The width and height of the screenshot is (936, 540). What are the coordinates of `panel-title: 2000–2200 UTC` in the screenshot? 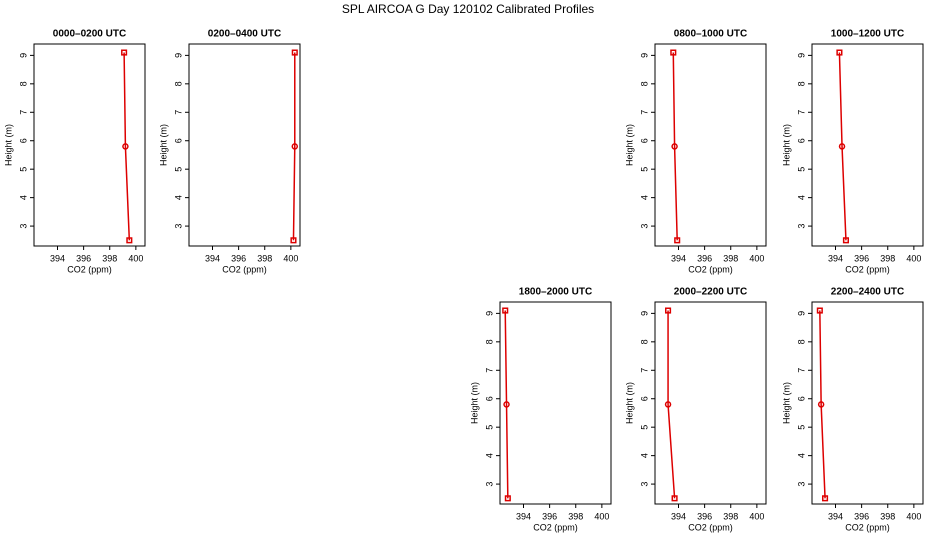 It's located at (710, 292).